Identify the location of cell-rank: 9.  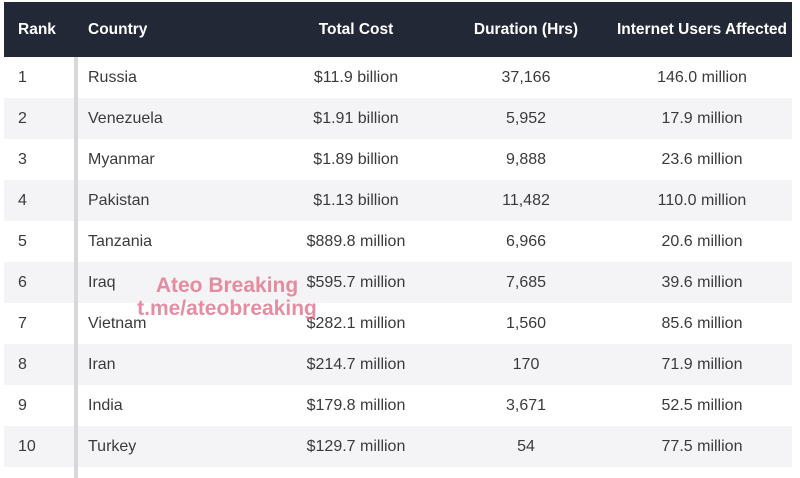
(22, 405).